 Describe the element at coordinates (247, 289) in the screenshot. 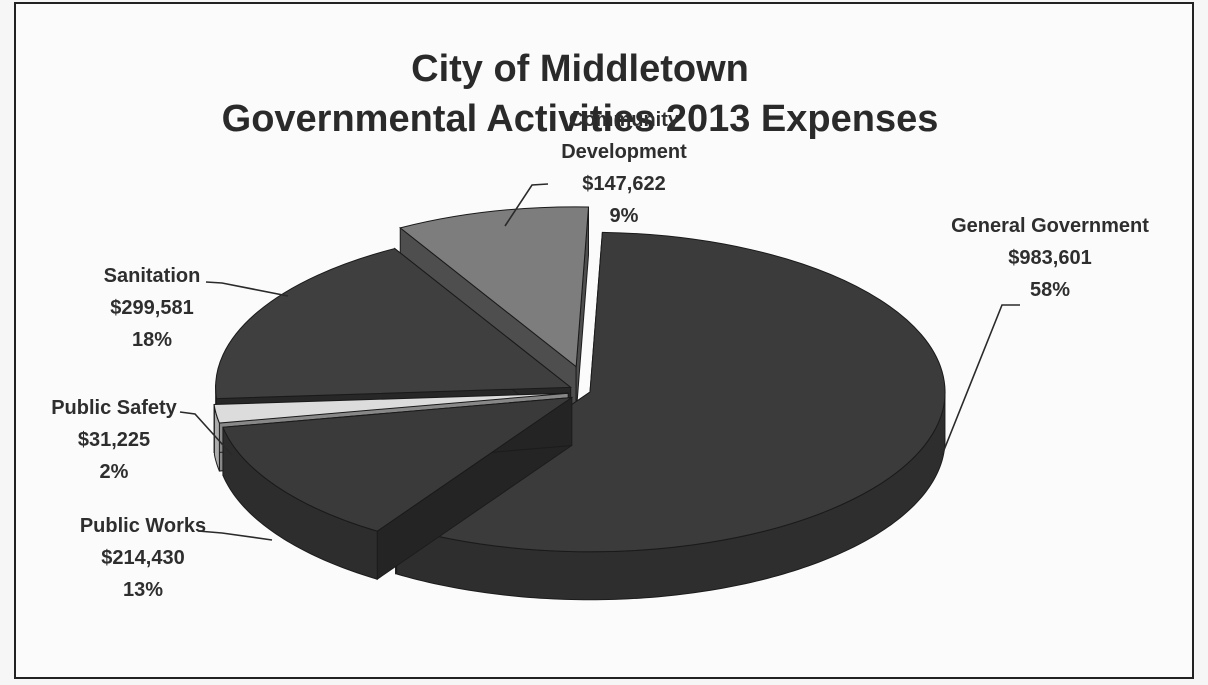

I see `leader-line-sanitation` at that location.